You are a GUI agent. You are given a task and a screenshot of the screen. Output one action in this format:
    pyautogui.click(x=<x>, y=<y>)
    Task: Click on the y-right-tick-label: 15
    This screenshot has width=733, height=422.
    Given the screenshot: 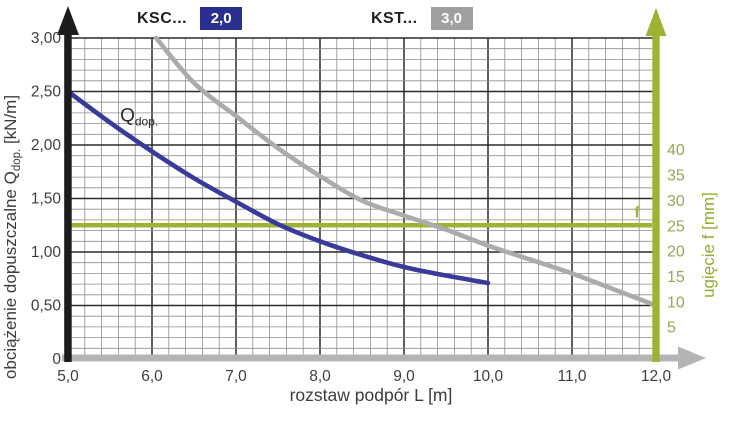 What is the action you would take?
    pyautogui.click(x=676, y=277)
    